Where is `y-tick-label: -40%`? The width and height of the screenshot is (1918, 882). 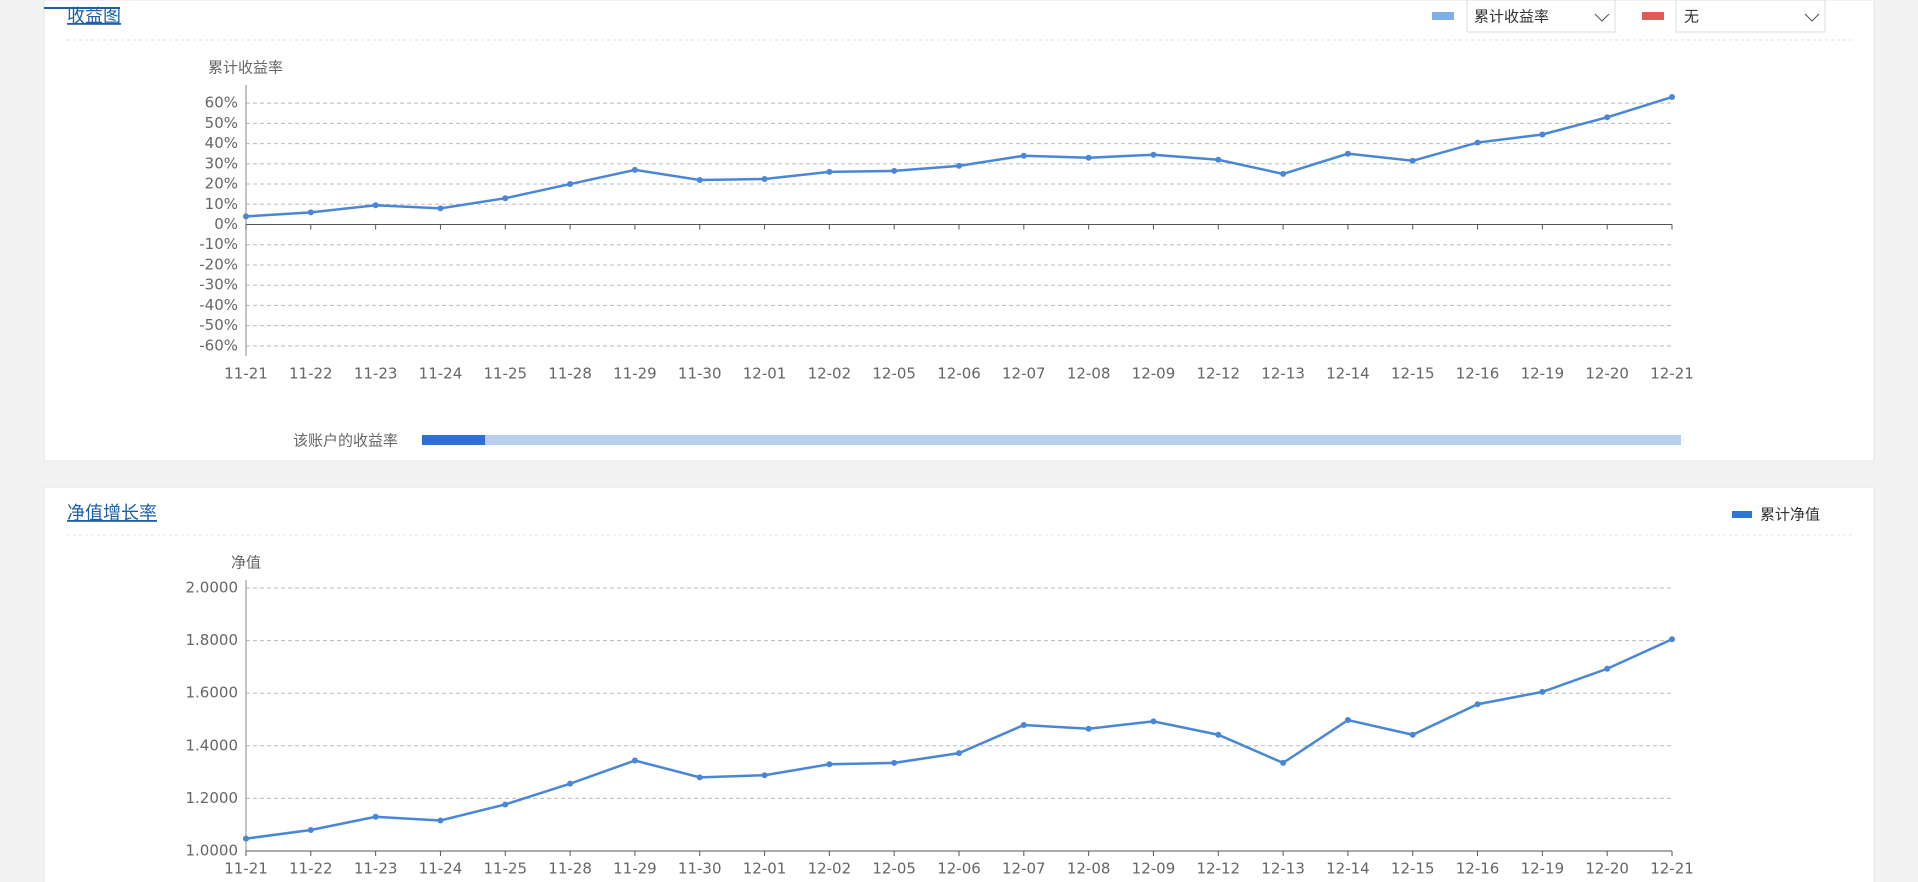
y-tick-label: -40% is located at coordinates (218, 305).